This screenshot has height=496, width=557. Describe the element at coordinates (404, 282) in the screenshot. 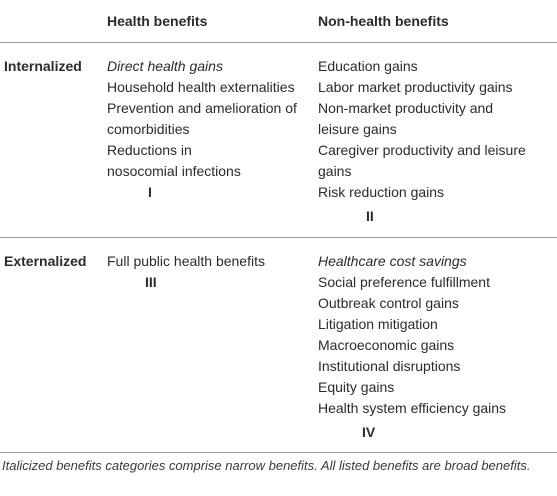

I see `cell-line: Social preference fulfillment` at that location.